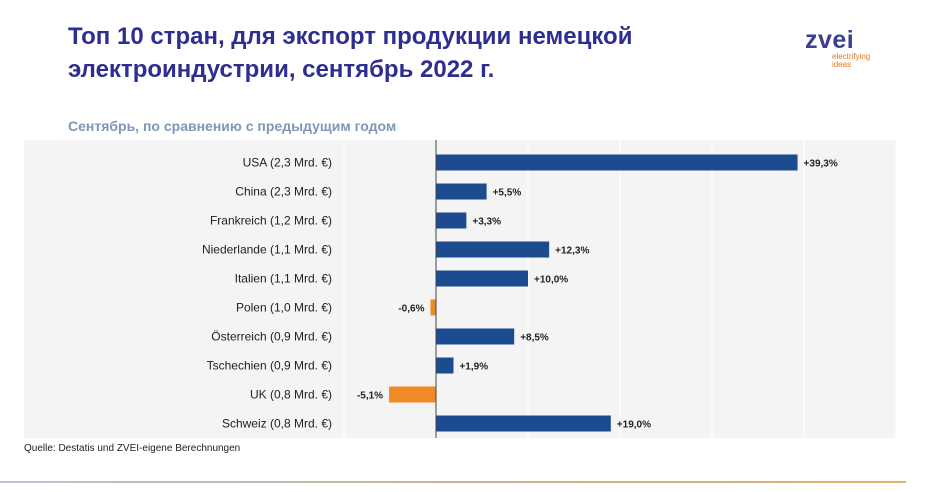  I want to click on data-label: -0,6%, so click(411, 309).